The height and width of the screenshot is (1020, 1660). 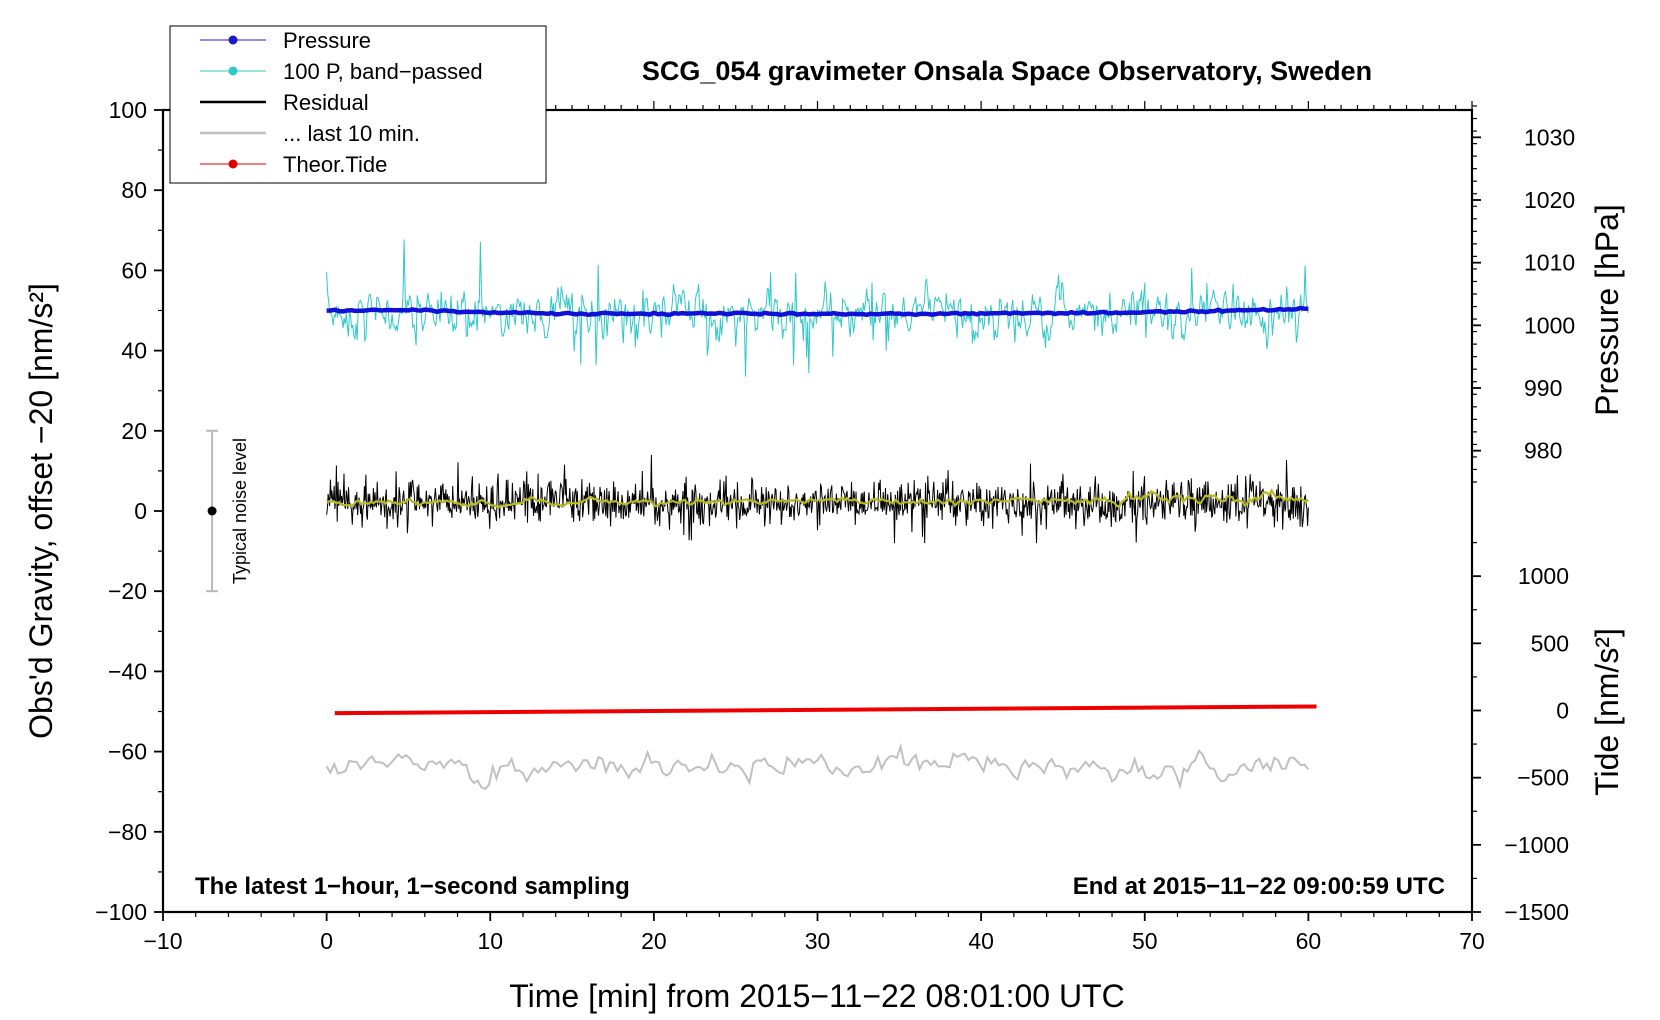 What do you see at coordinates (335, 164) in the screenshot?
I see `legend-label: Theor.Tide` at bounding box center [335, 164].